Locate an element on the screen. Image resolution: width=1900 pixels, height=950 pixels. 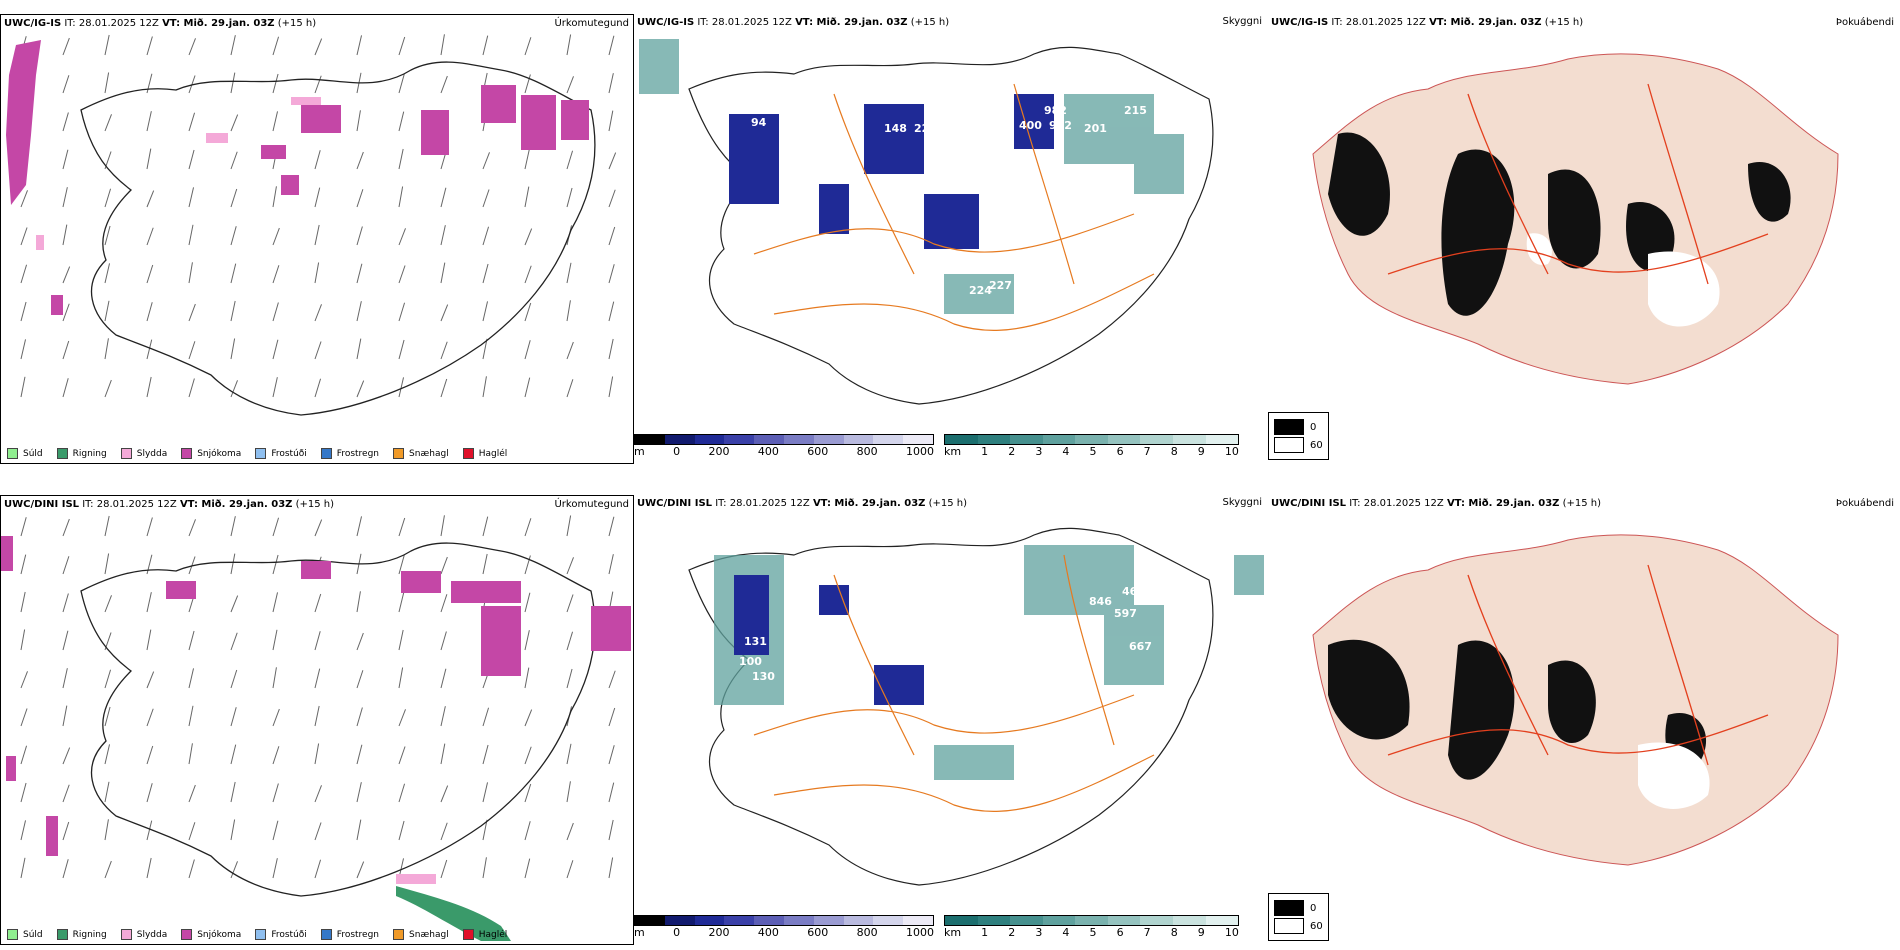
fog-map-row1 is located at coordinates (1575, 219).